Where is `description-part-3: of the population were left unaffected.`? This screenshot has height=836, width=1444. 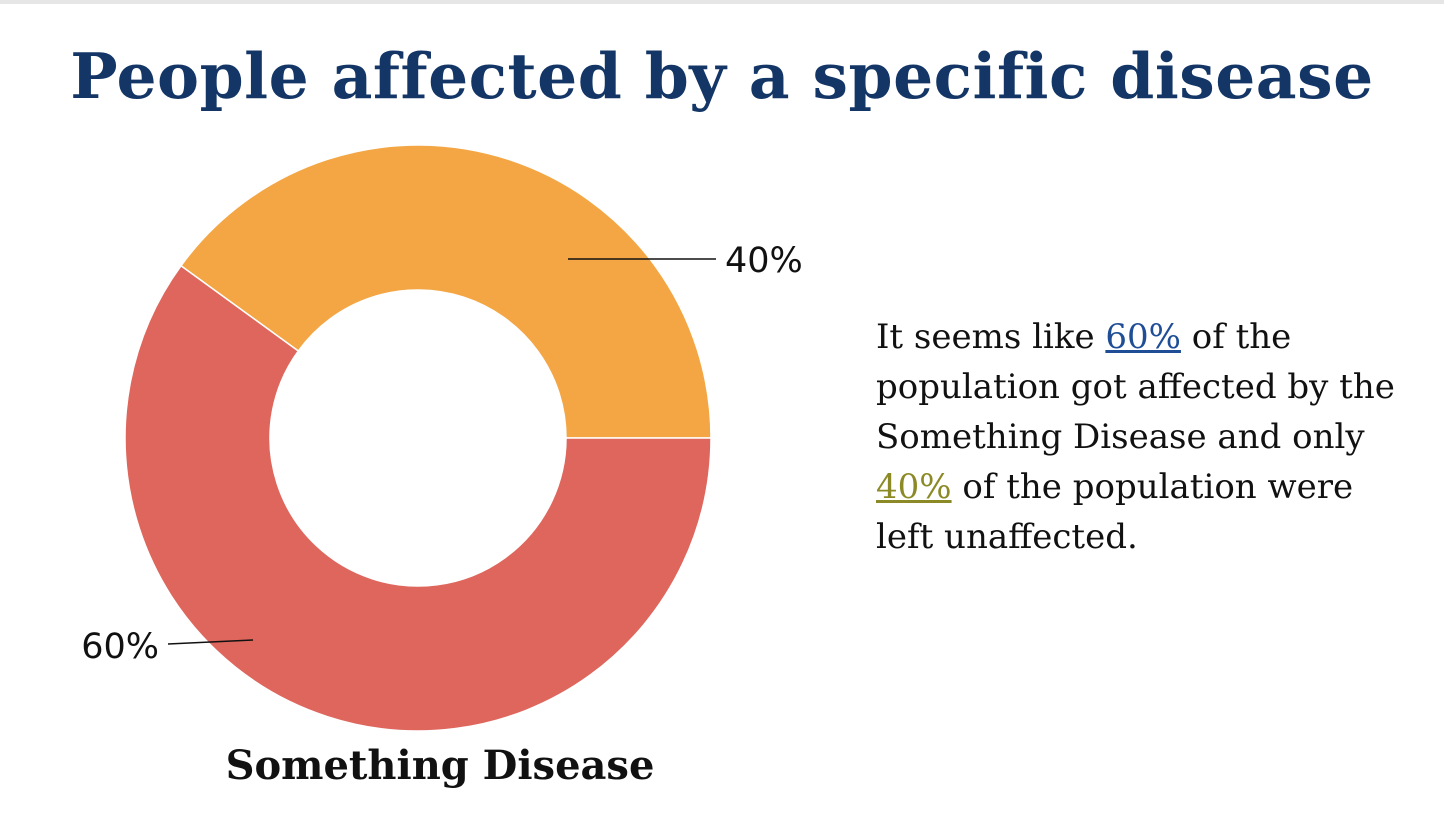
description-part-3: of the population were left unaffected. is located at coordinates (1115, 512).